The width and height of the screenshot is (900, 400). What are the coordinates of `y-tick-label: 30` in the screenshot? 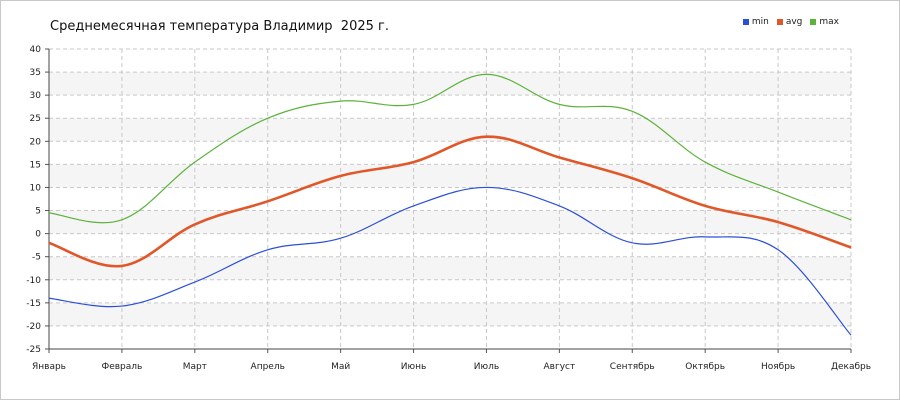 It's located at (36, 96).